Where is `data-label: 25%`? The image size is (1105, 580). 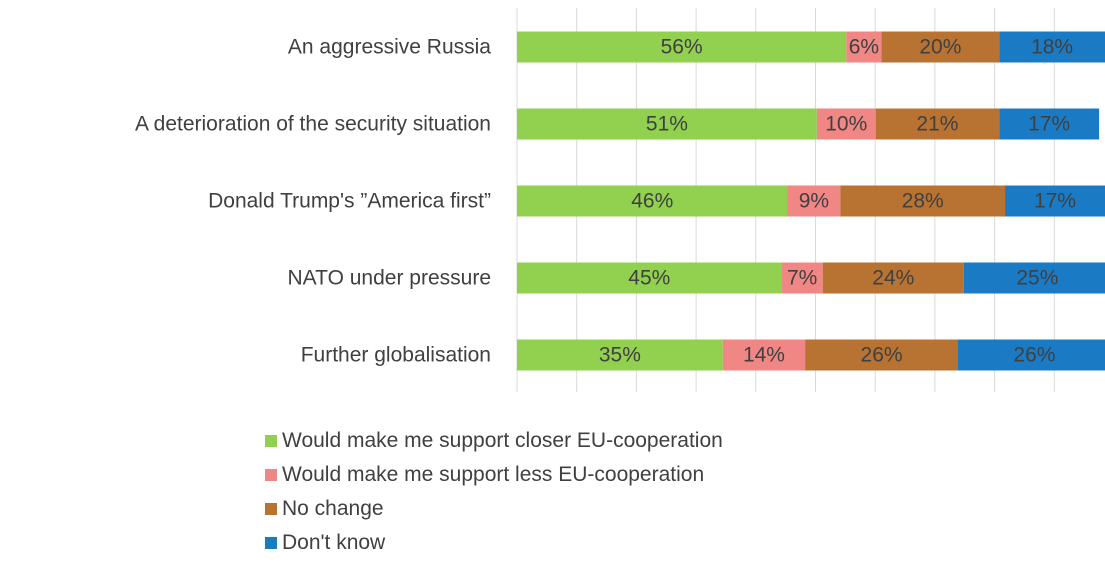
data-label: 25% is located at coordinates (1037, 278).